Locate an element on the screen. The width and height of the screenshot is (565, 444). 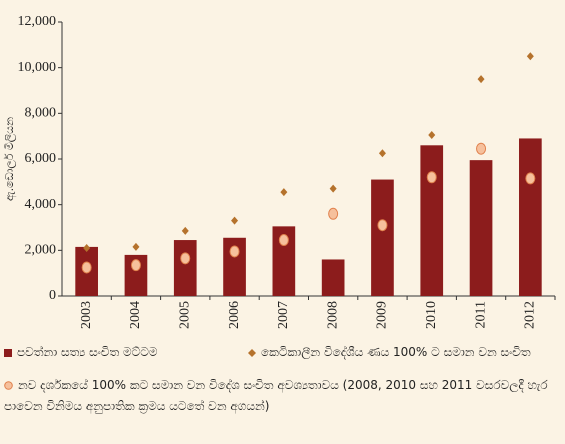
x-tick-label: 2007 is located at coordinates (283, 315).